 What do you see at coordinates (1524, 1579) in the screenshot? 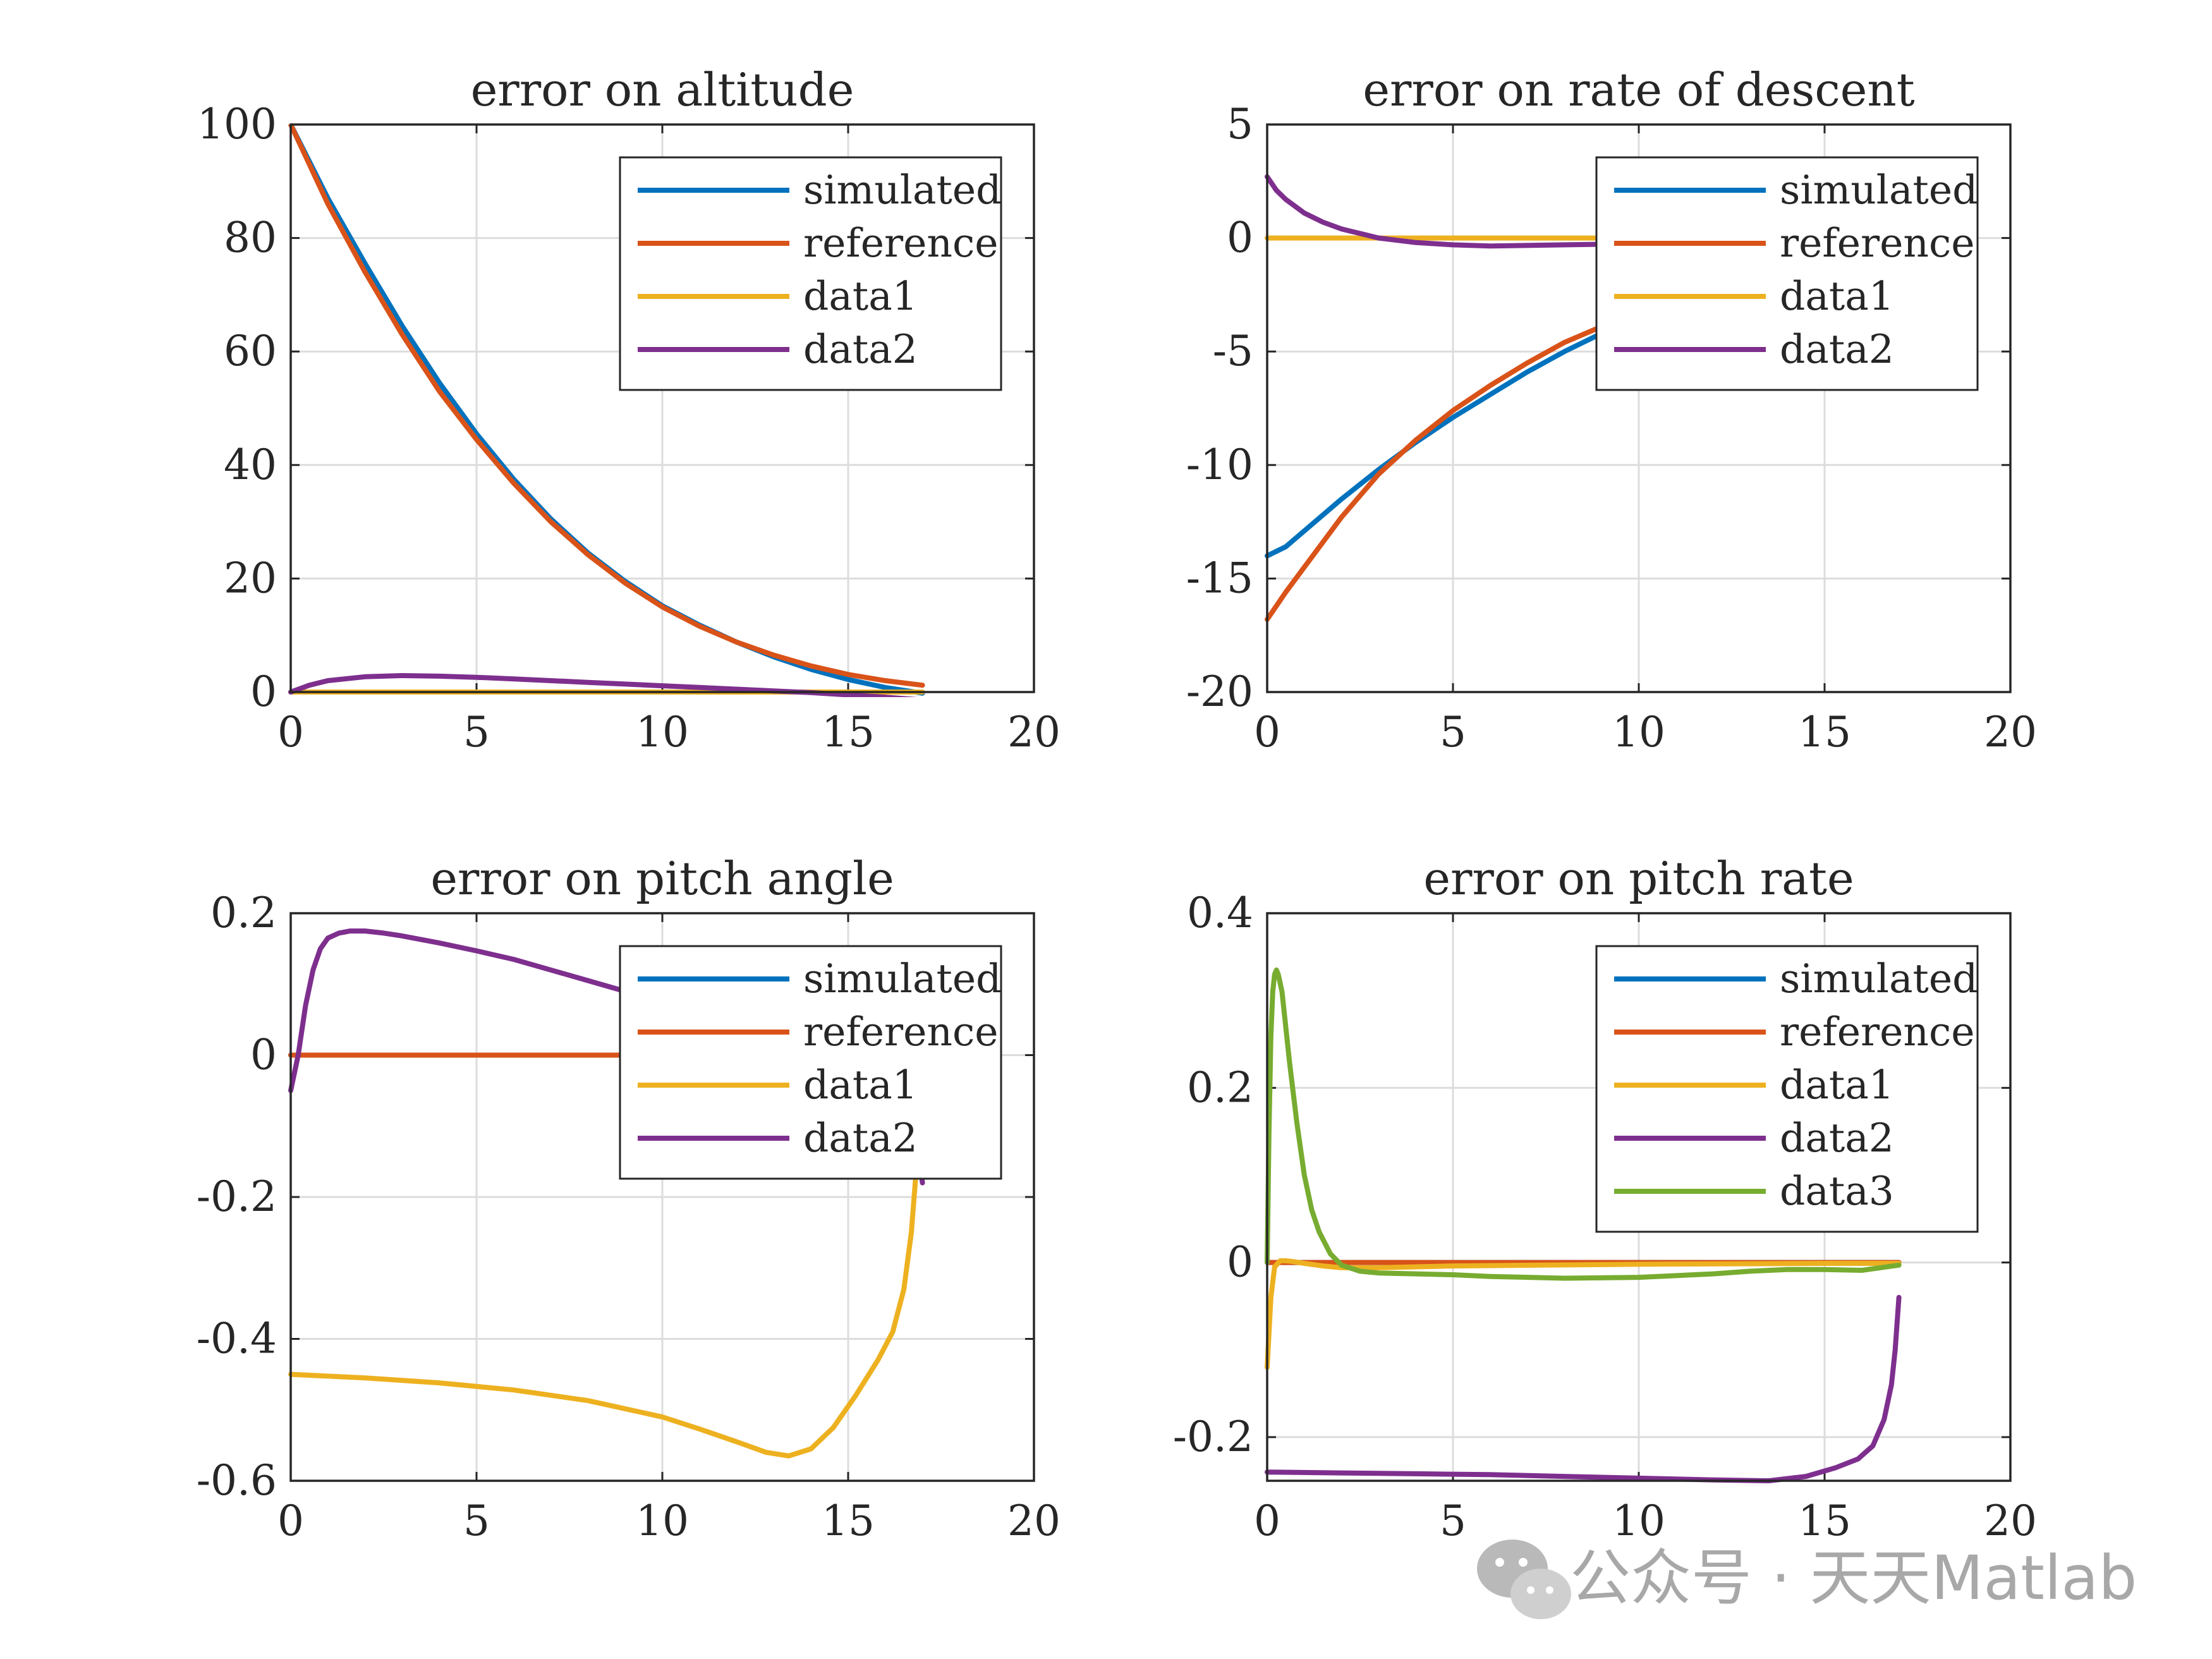
I see `wechat-icon` at bounding box center [1524, 1579].